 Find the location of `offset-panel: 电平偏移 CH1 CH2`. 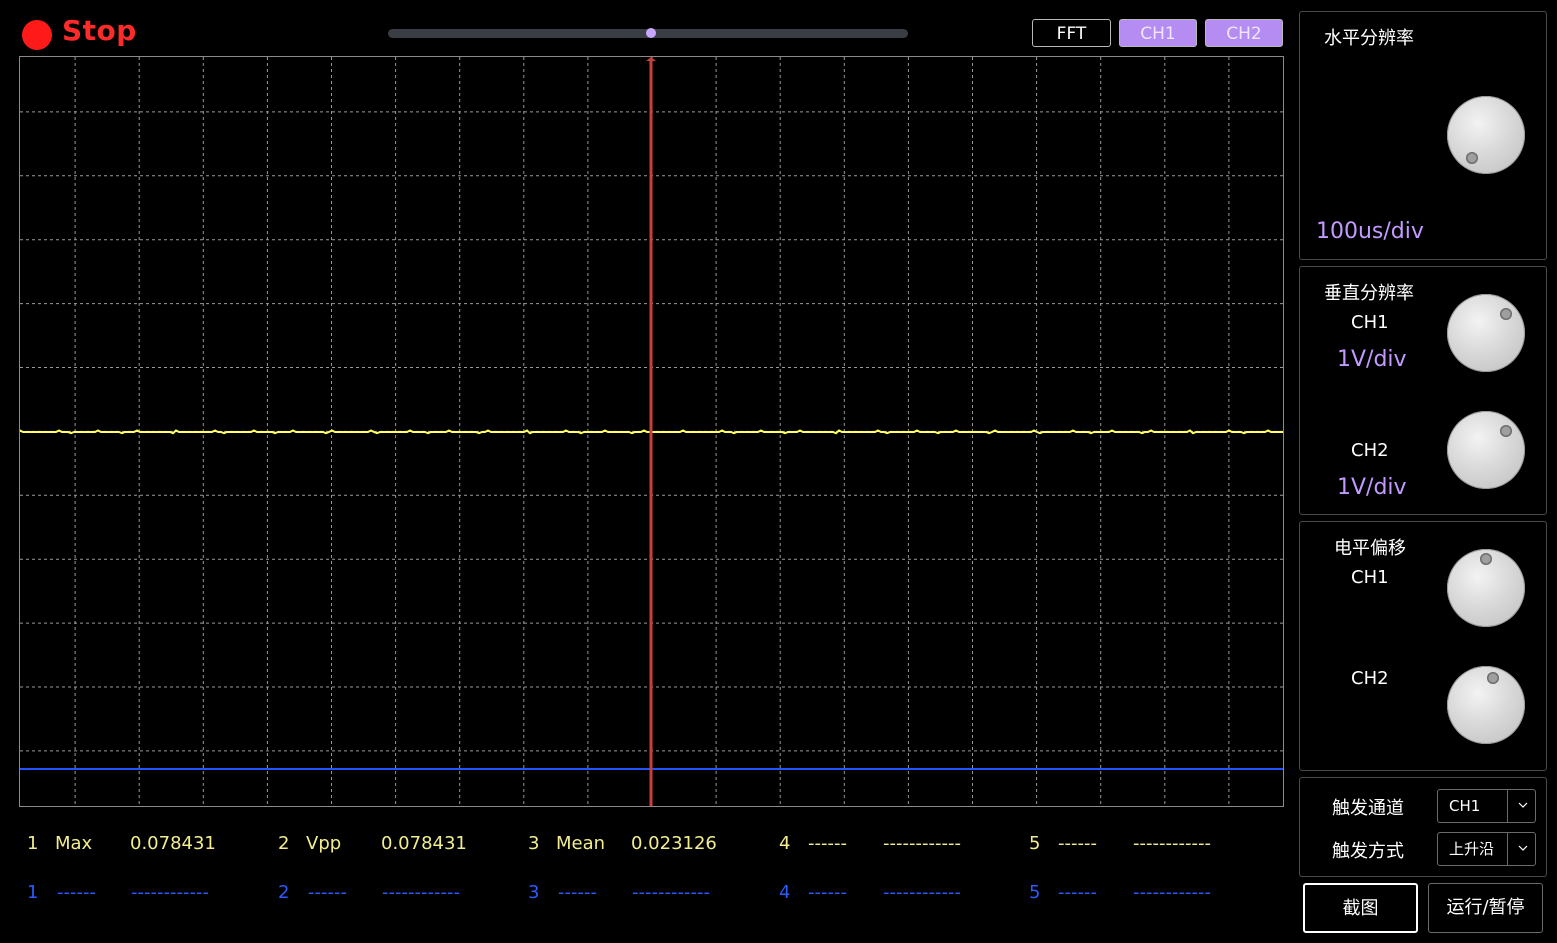

offset-panel: 电平偏移 CH1 CH2 is located at coordinates (1423, 646).